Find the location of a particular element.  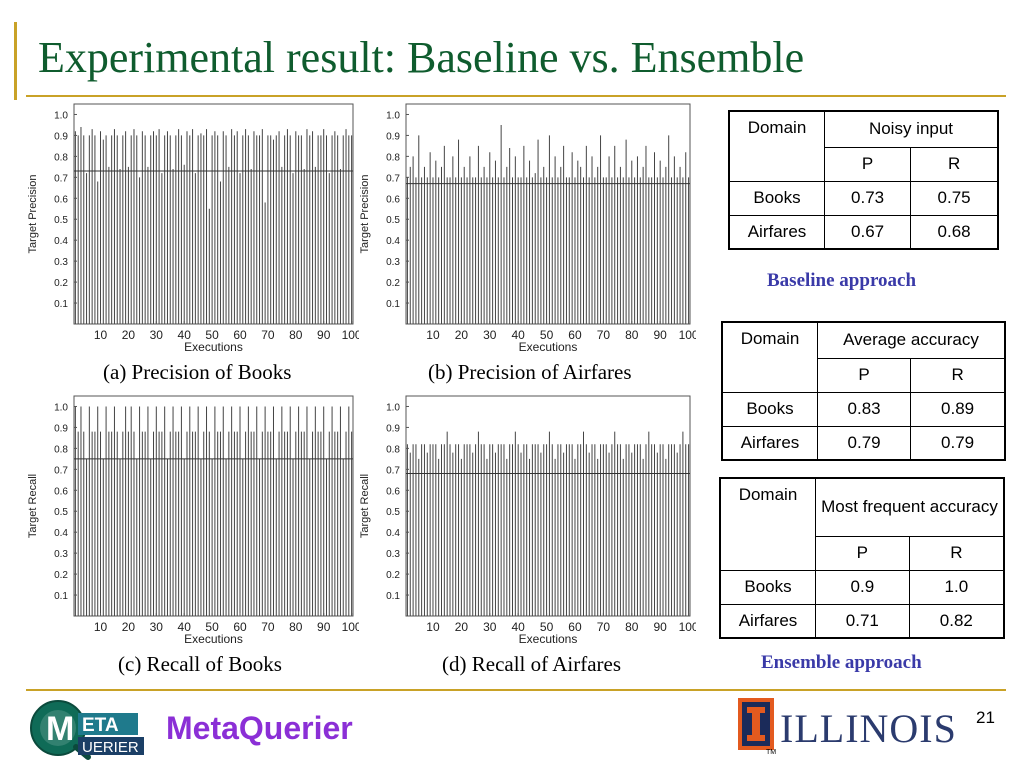

trademark-mark: TM is located at coordinates (771, 752).